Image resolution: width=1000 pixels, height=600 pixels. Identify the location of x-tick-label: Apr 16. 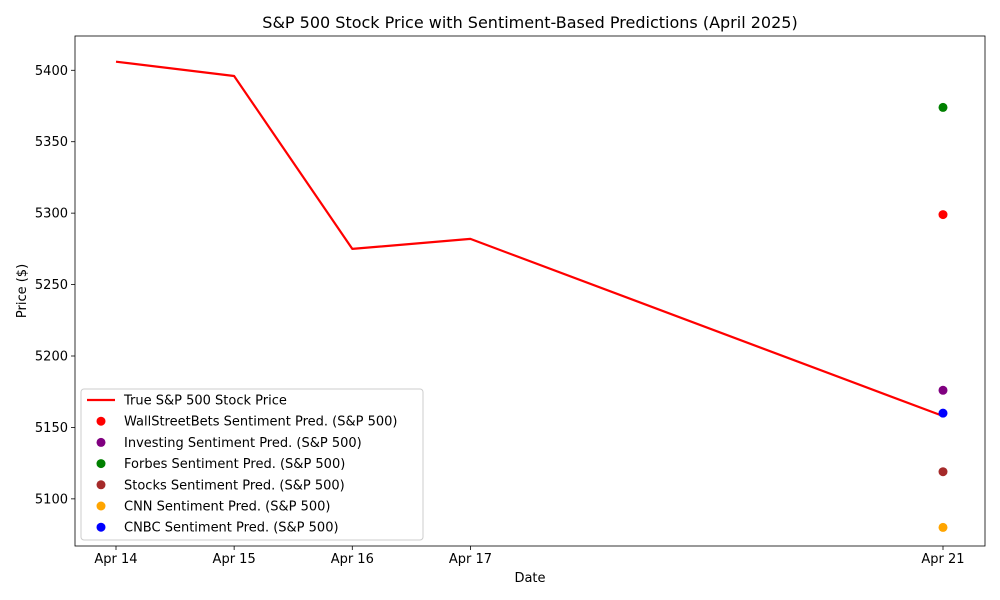
(352, 559).